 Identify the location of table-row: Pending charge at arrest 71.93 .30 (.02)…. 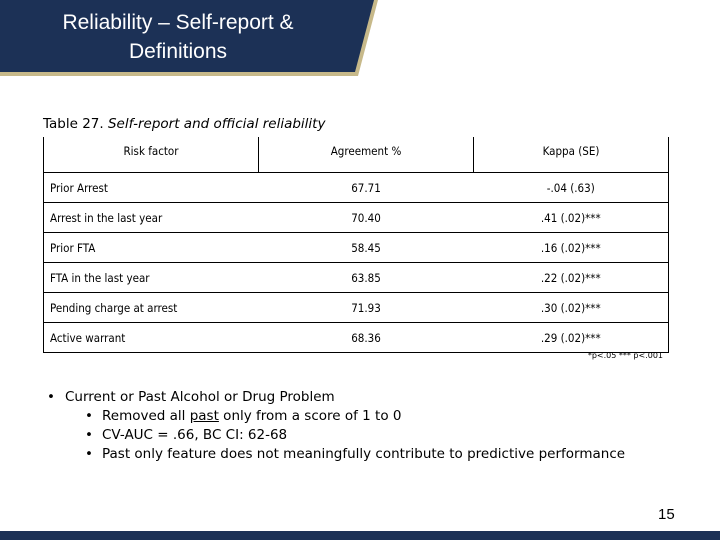
(356, 307).